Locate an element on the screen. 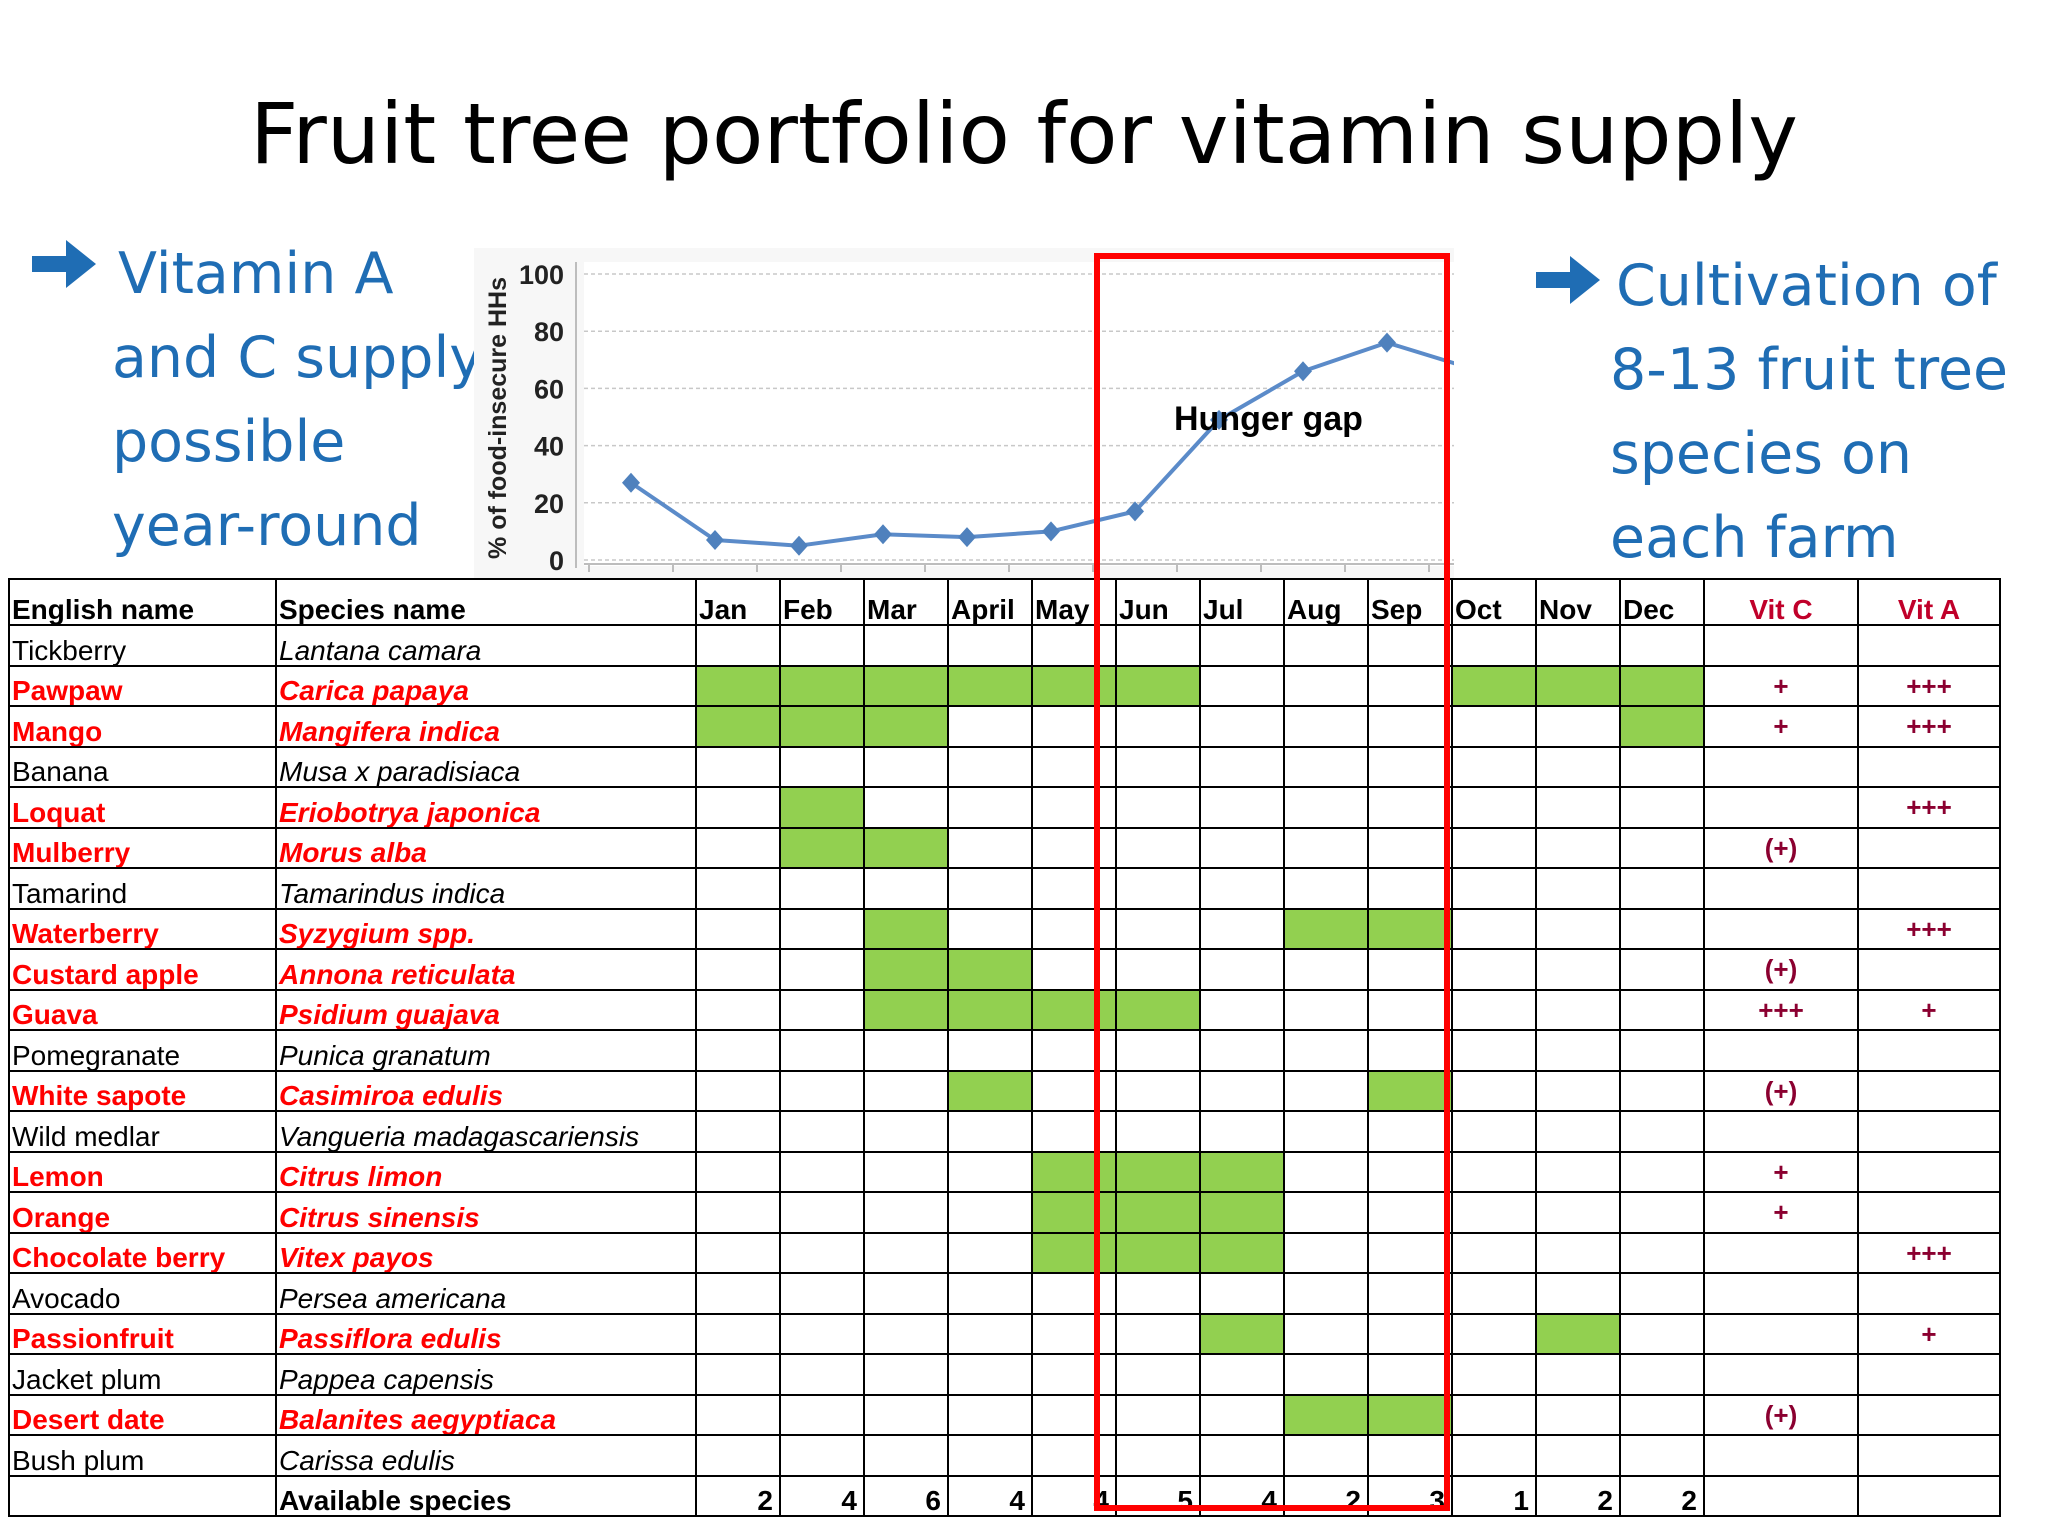  left-note-line: year-round is located at coordinates (267, 526).